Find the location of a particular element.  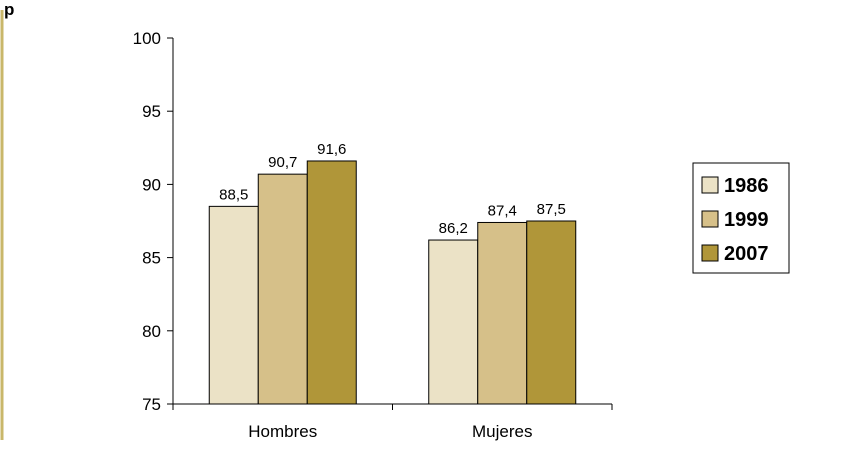

x-category-label: Hombres is located at coordinates (282, 431).